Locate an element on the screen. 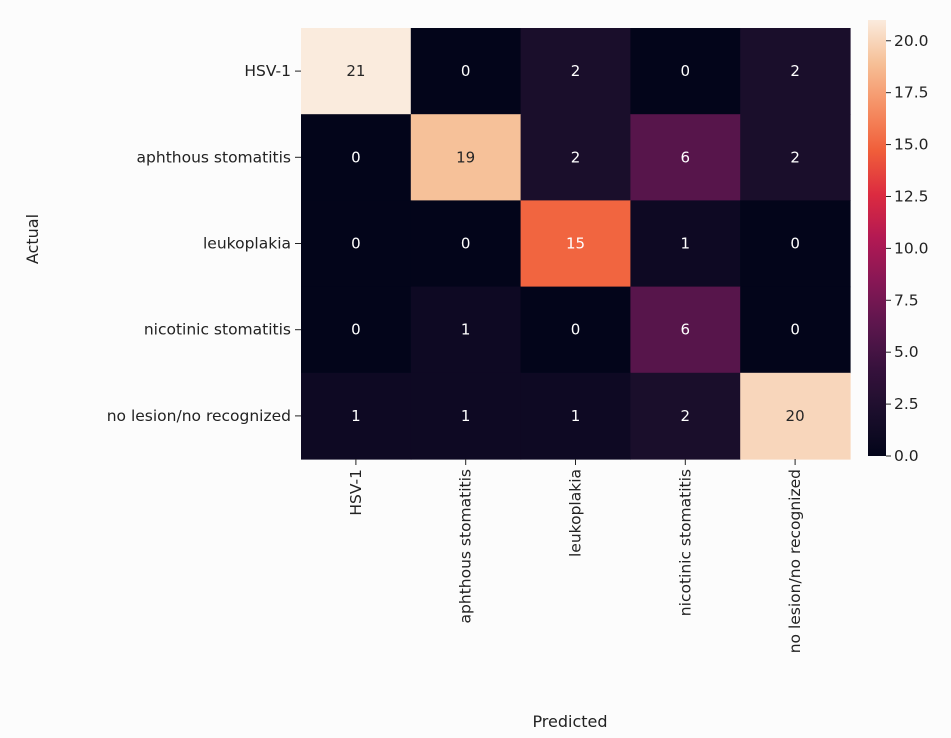  cell-r2-c4 is located at coordinates (795, 244).